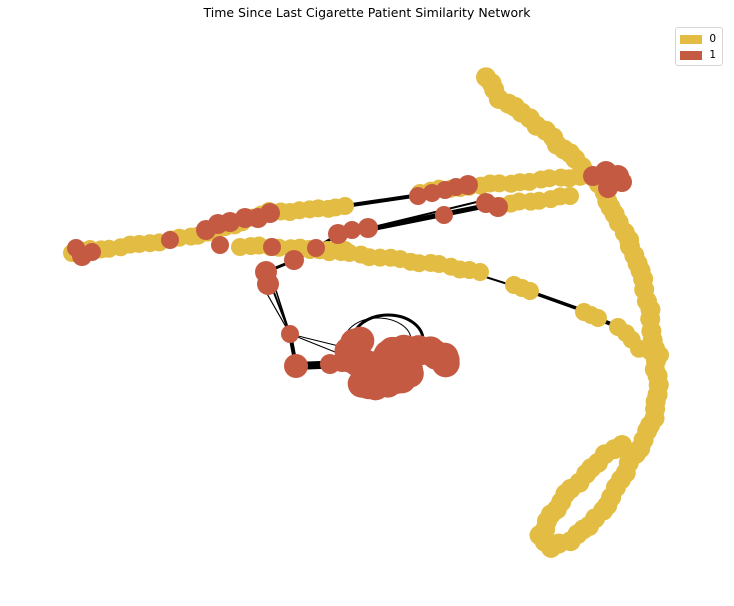 The image size is (734, 606). I want to click on legend-entry-1: 1, so click(698, 55).